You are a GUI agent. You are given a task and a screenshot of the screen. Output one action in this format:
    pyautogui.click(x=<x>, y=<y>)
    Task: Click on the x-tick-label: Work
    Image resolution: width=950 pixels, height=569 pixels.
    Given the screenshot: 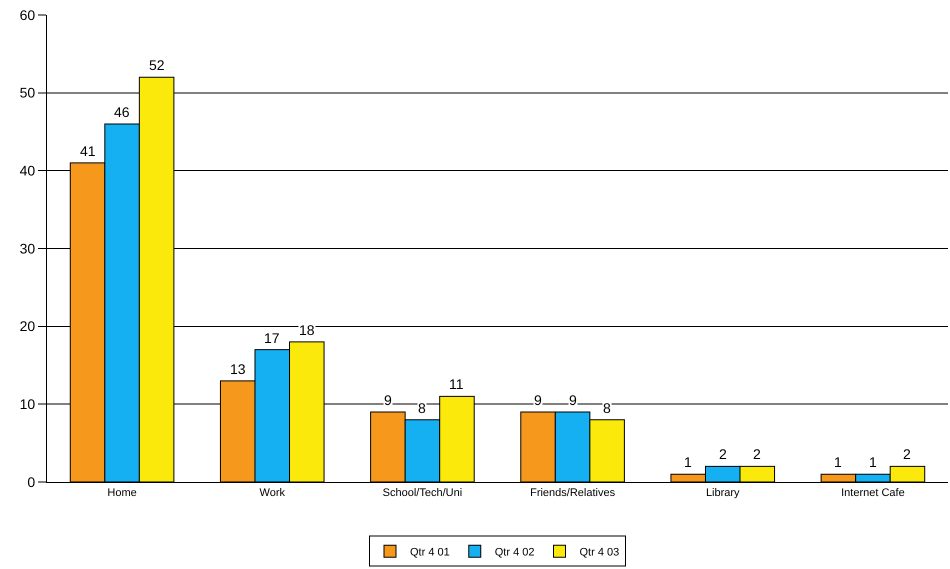 What is the action you would take?
    pyautogui.click(x=273, y=493)
    